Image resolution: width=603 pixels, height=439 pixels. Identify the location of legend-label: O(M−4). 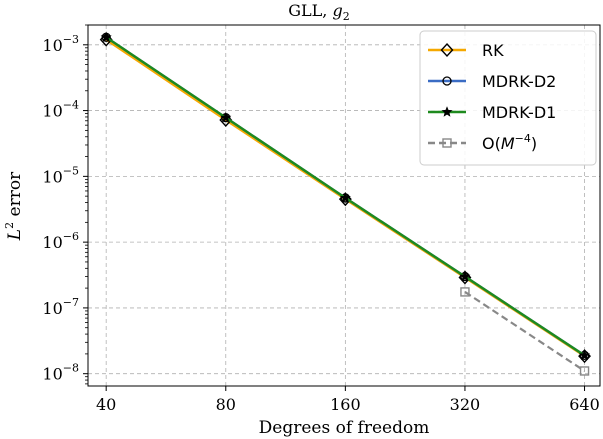
(509, 142).